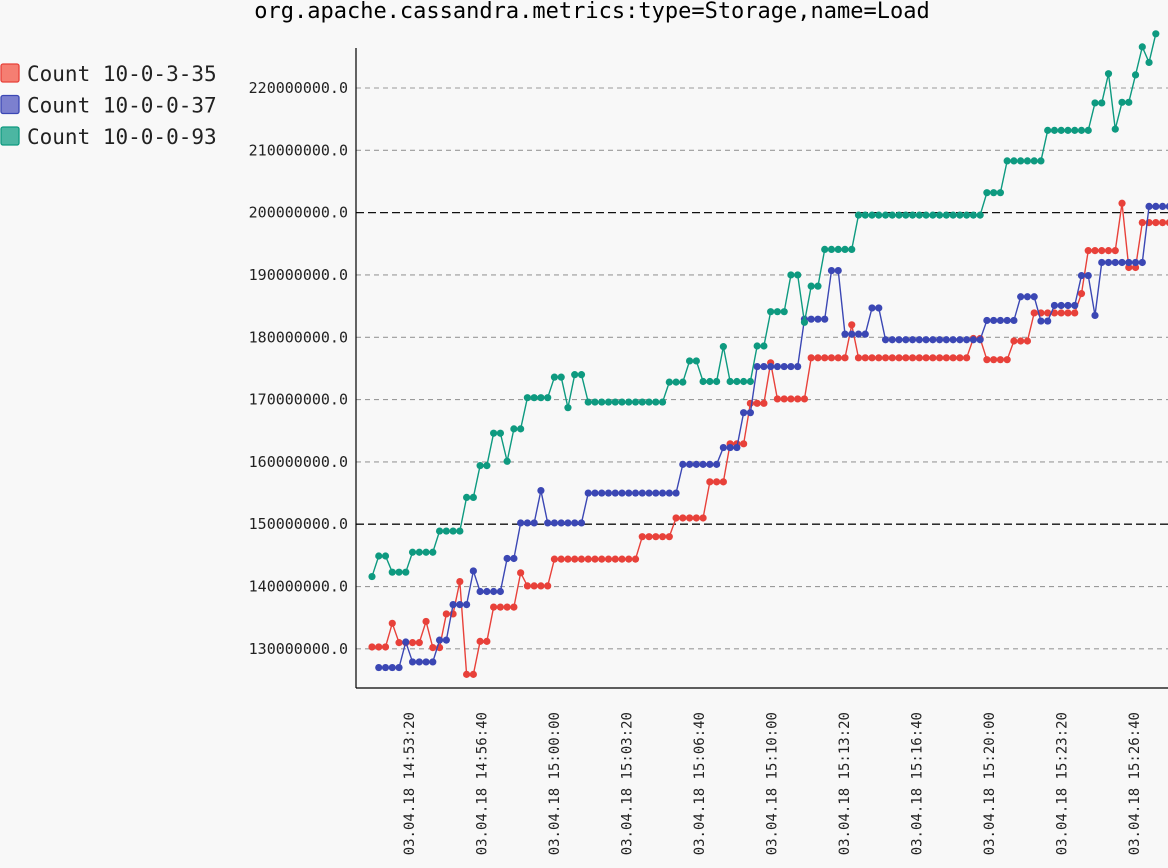 Image resolution: width=1168 pixels, height=868 pixels. What do you see at coordinates (298, 462) in the screenshot?
I see `y-tick-label-3: 160000000.0` at bounding box center [298, 462].